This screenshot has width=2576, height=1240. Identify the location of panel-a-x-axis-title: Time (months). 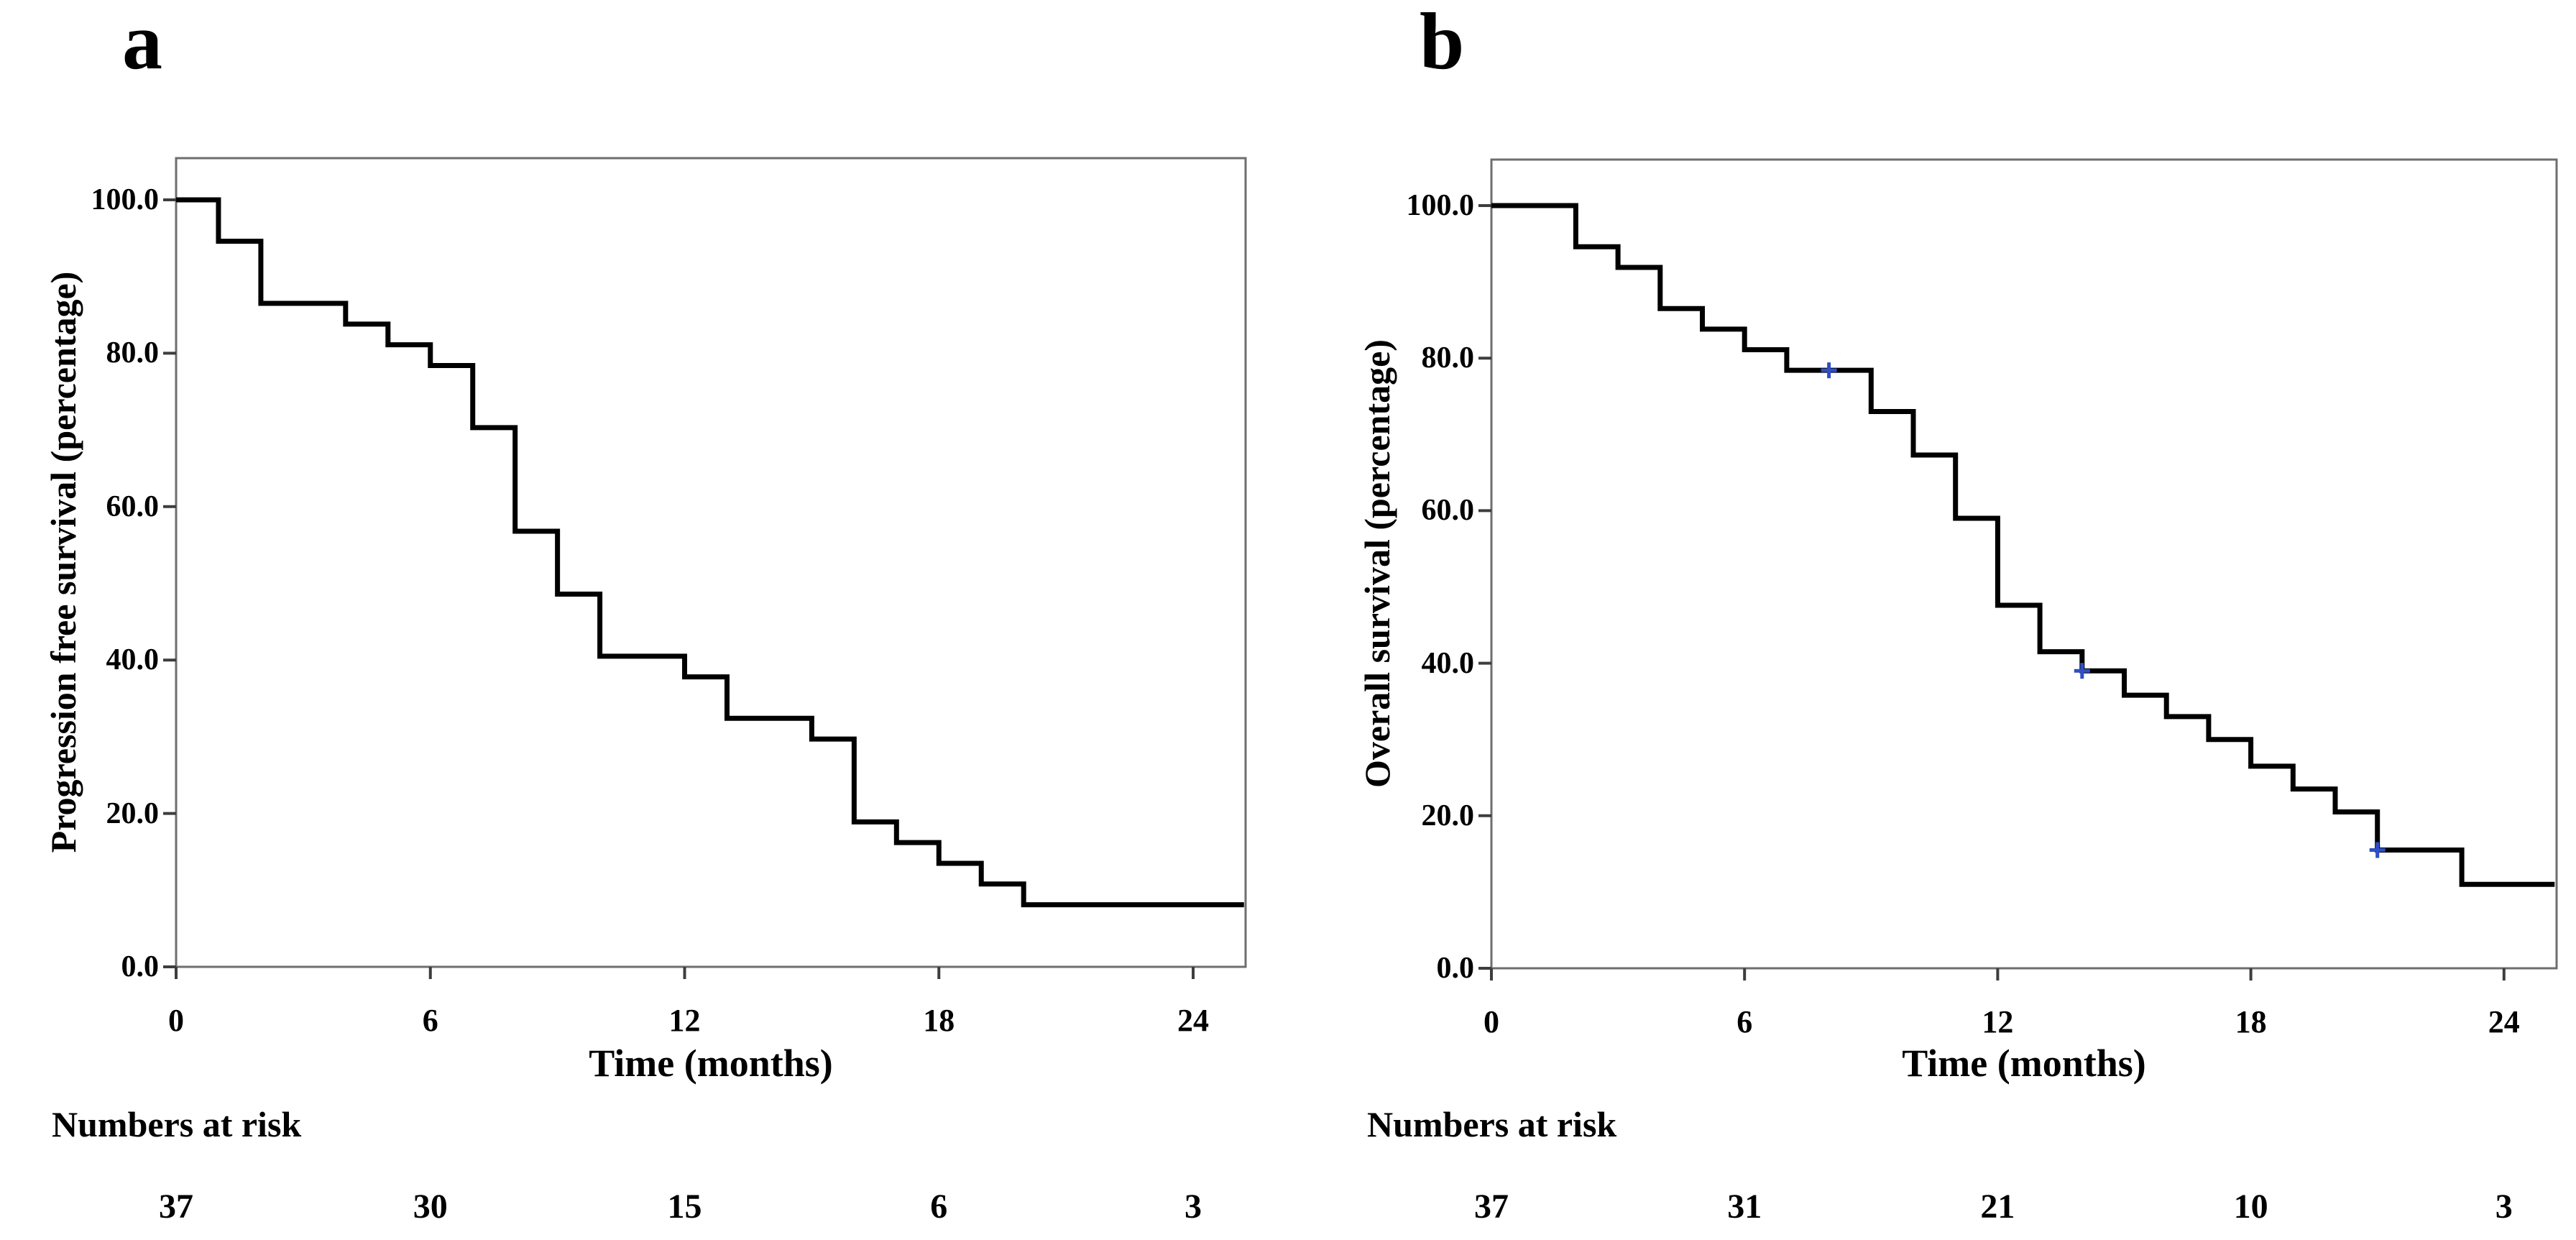
(711, 1063).